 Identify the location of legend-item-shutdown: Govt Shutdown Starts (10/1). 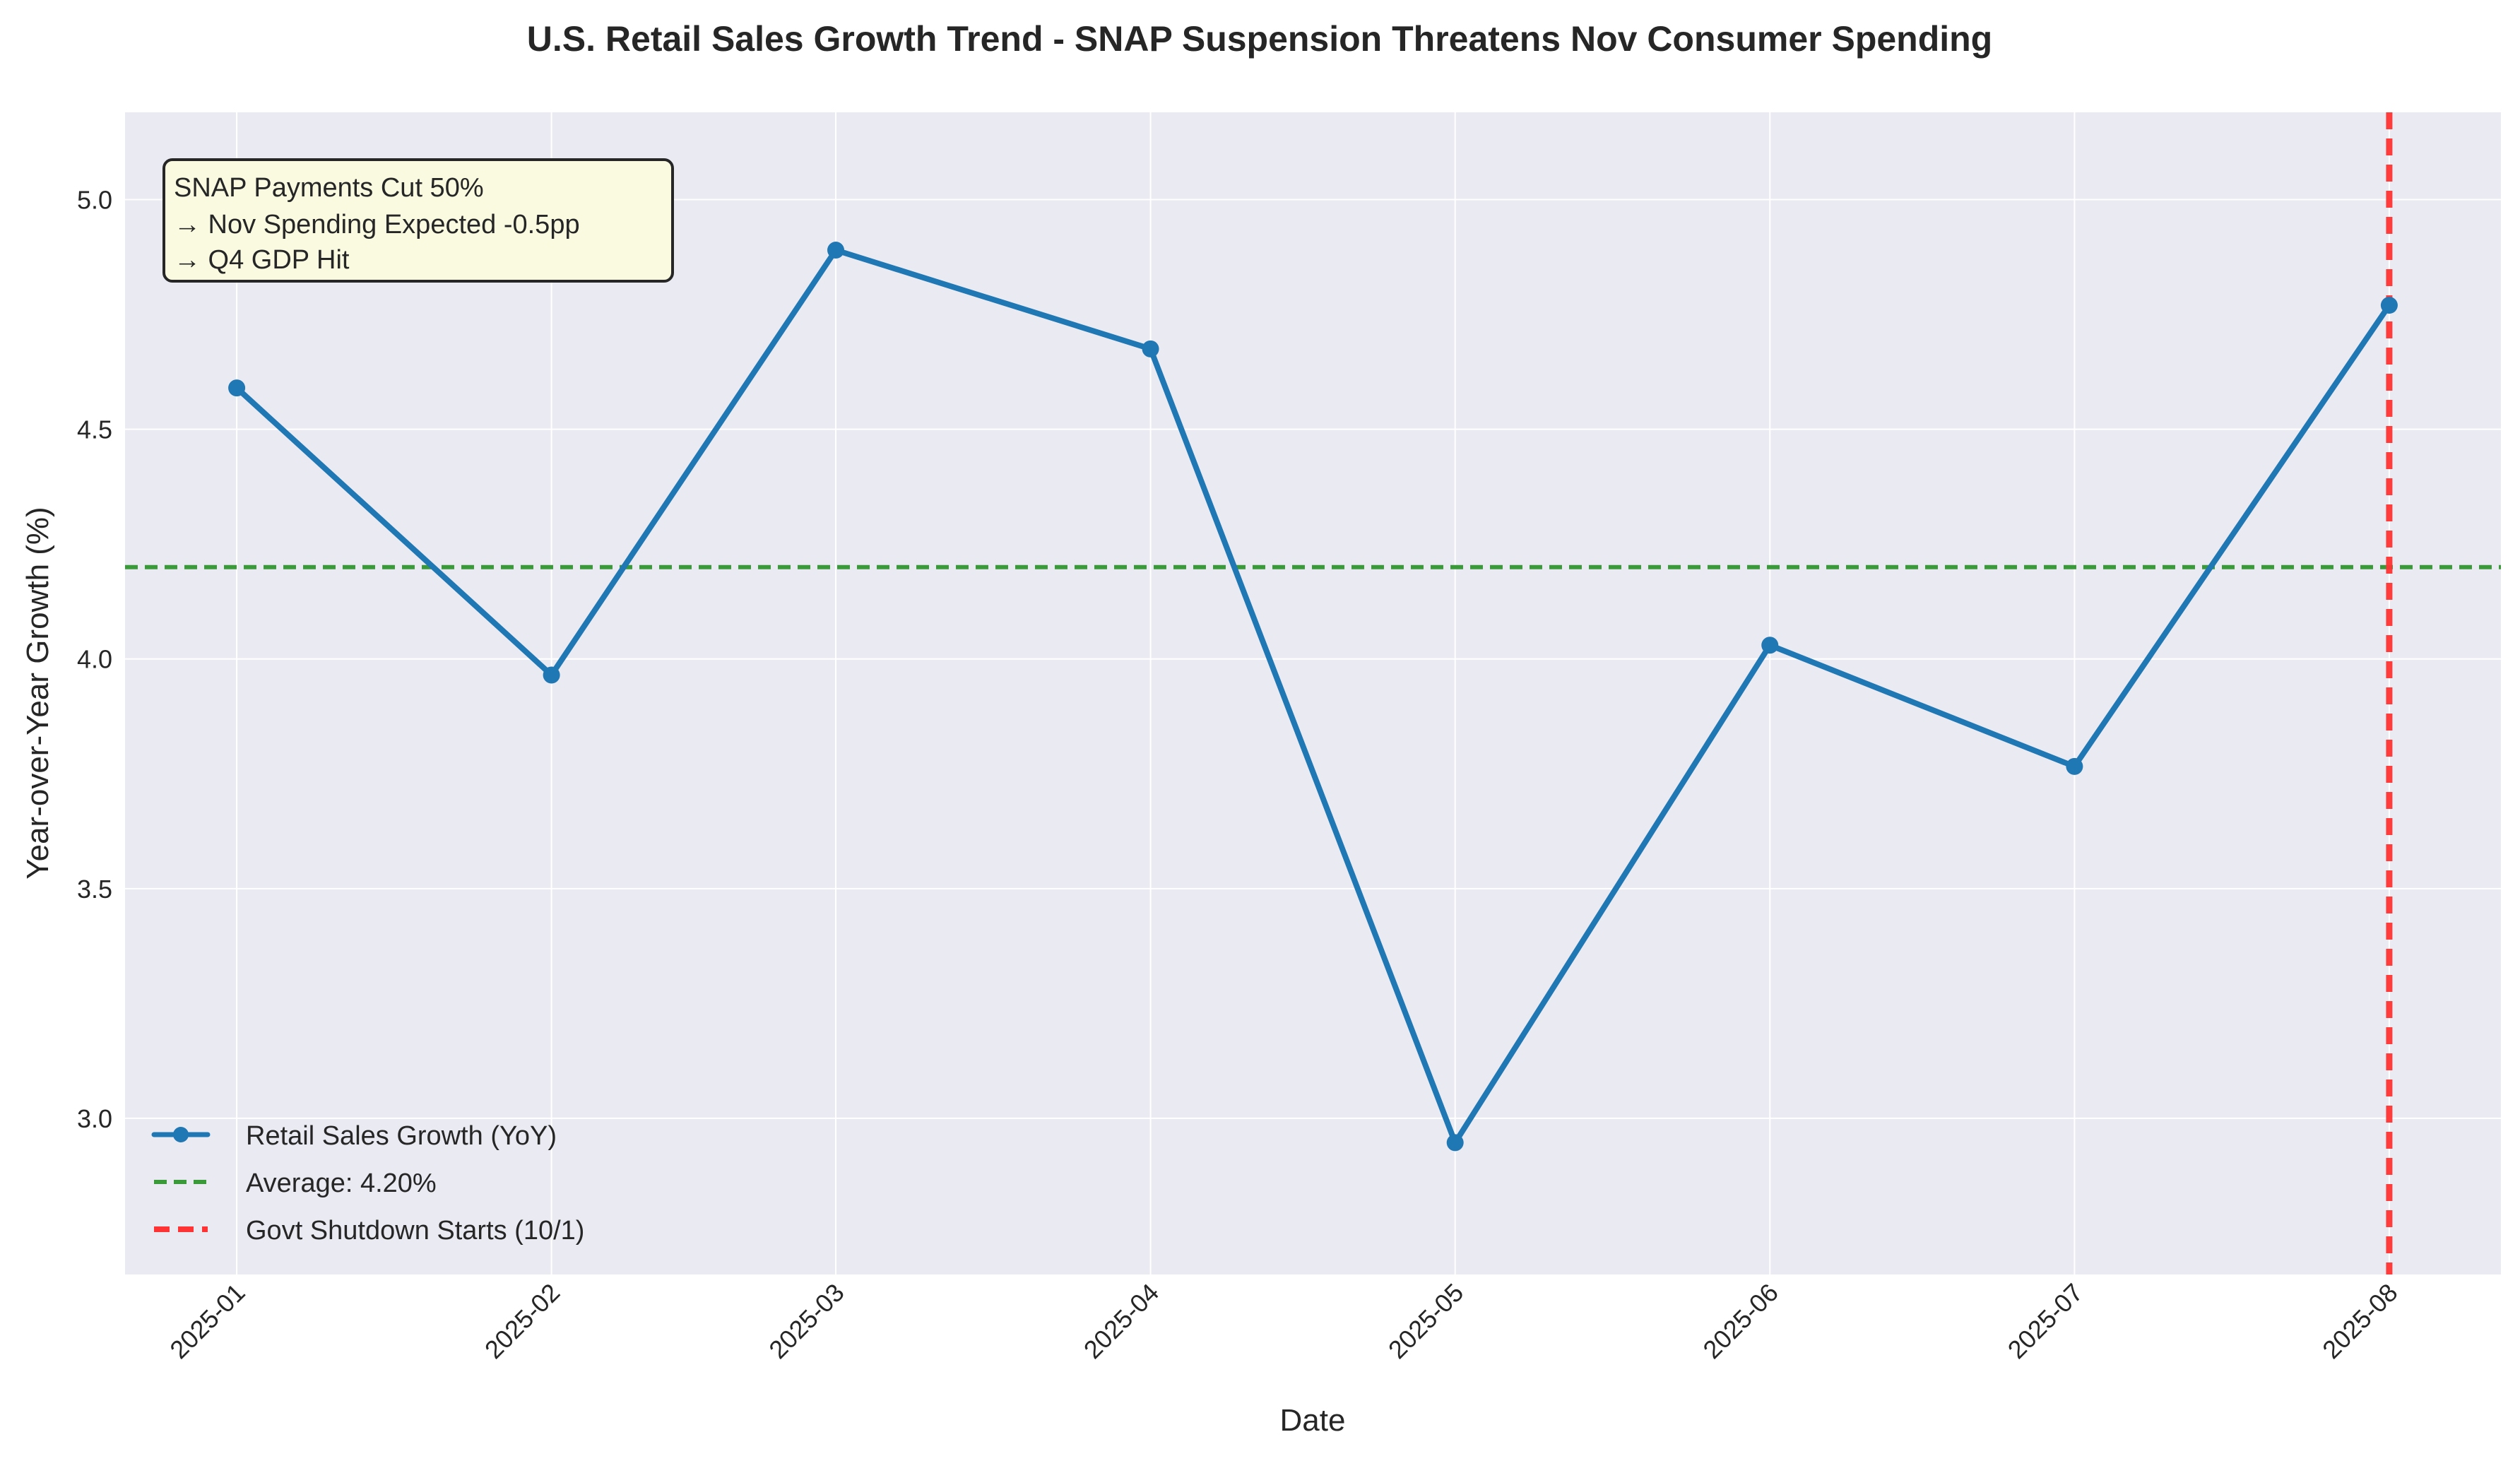
(369, 1231).